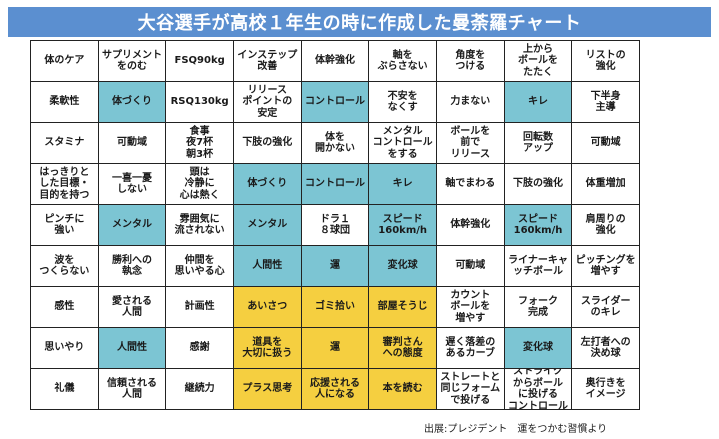 The image size is (719, 439). Describe the element at coordinates (199, 266) in the screenshot. I see `grid-cell: 仲間を 思いやる心` at that location.